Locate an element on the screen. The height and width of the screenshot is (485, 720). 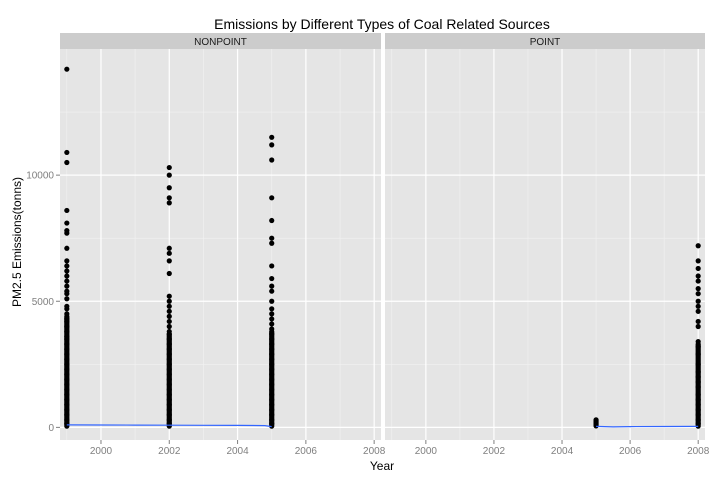
facet-strip is located at coordinates (220, 41).